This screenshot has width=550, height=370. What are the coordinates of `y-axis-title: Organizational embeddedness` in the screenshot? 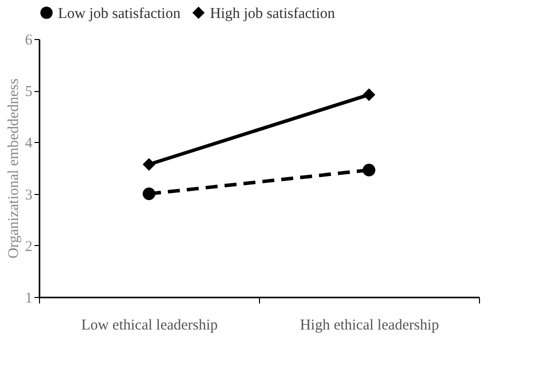 It's located at (14, 168).